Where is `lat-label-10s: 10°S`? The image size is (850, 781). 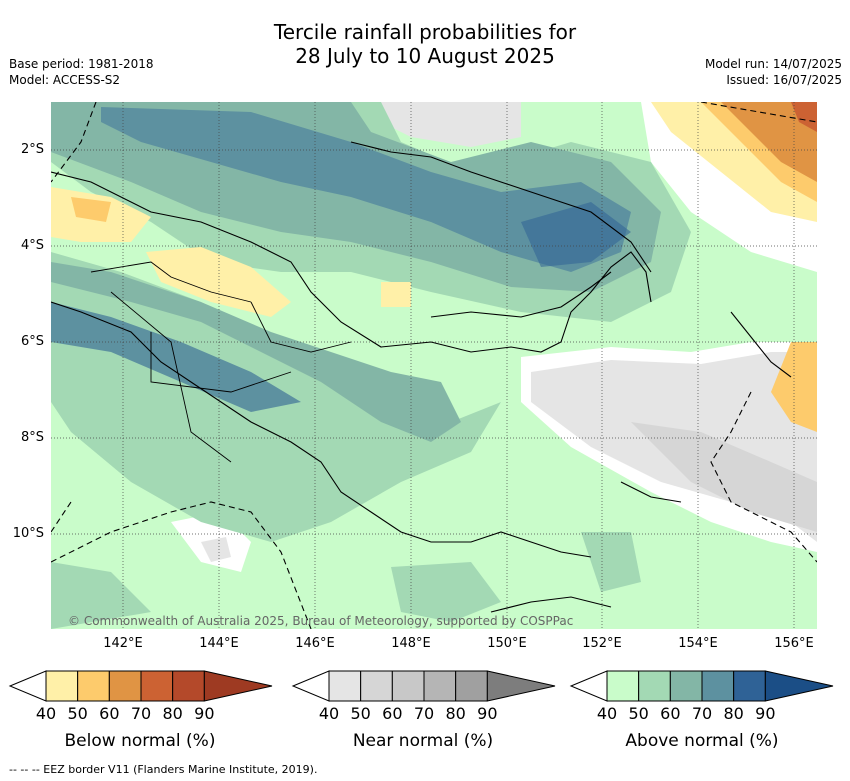
lat-label-10s: 10°S is located at coordinates (28, 533).